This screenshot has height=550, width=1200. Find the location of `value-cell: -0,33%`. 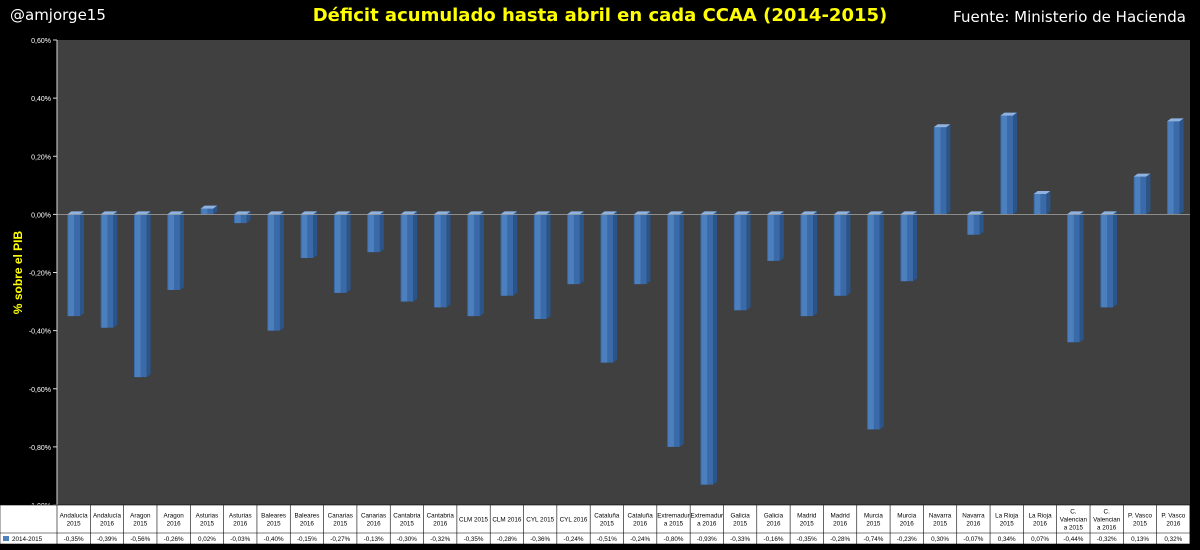

value-cell: -0,33% is located at coordinates (740, 539).